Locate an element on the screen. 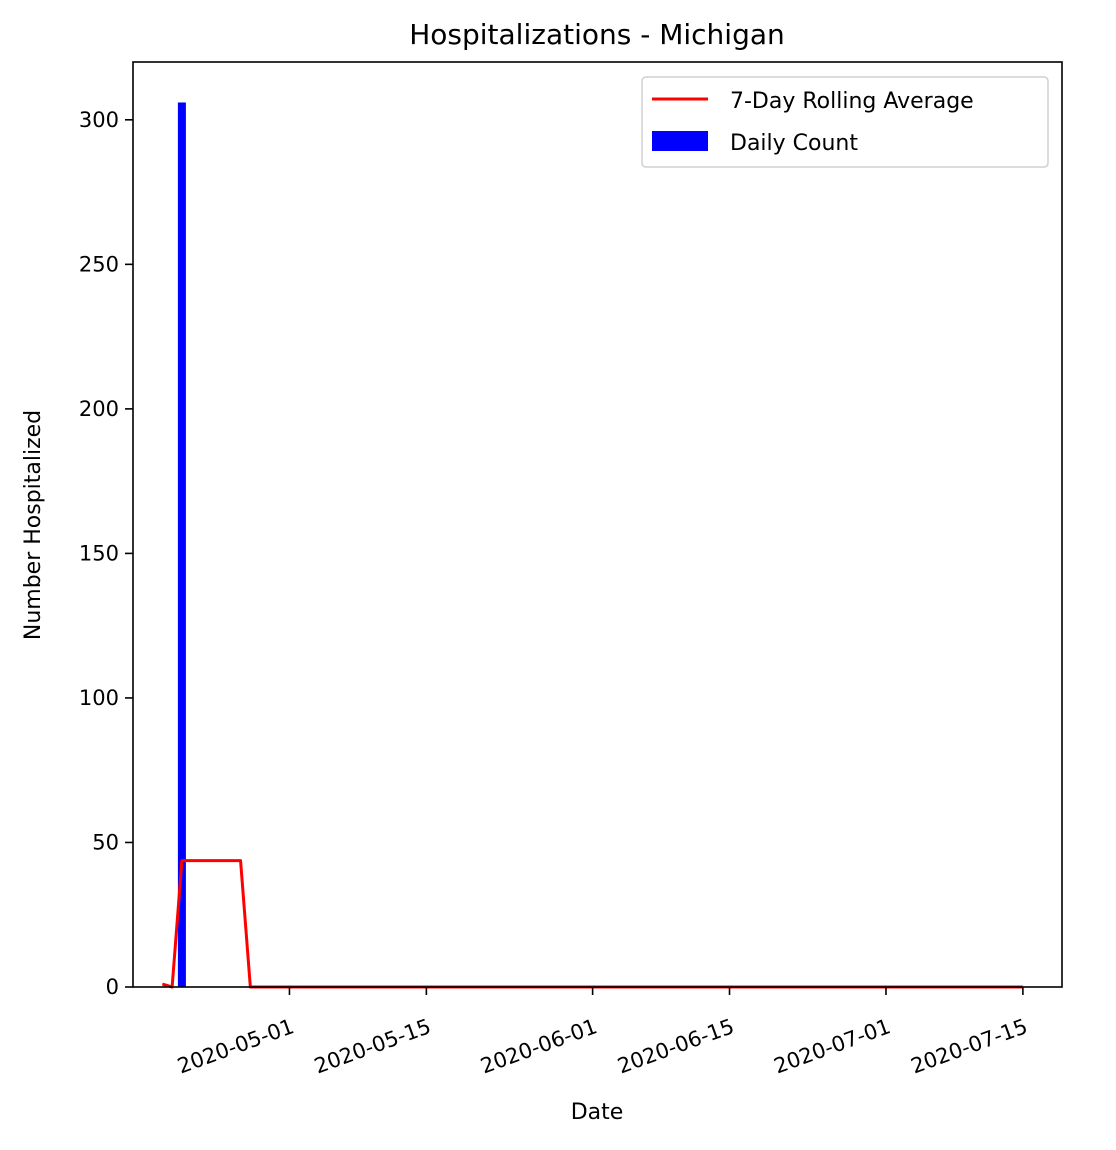 Image resolution: width=1116 pixels, height=1150 pixels. y-tick-label-6: 300 is located at coordinates (99, 120).